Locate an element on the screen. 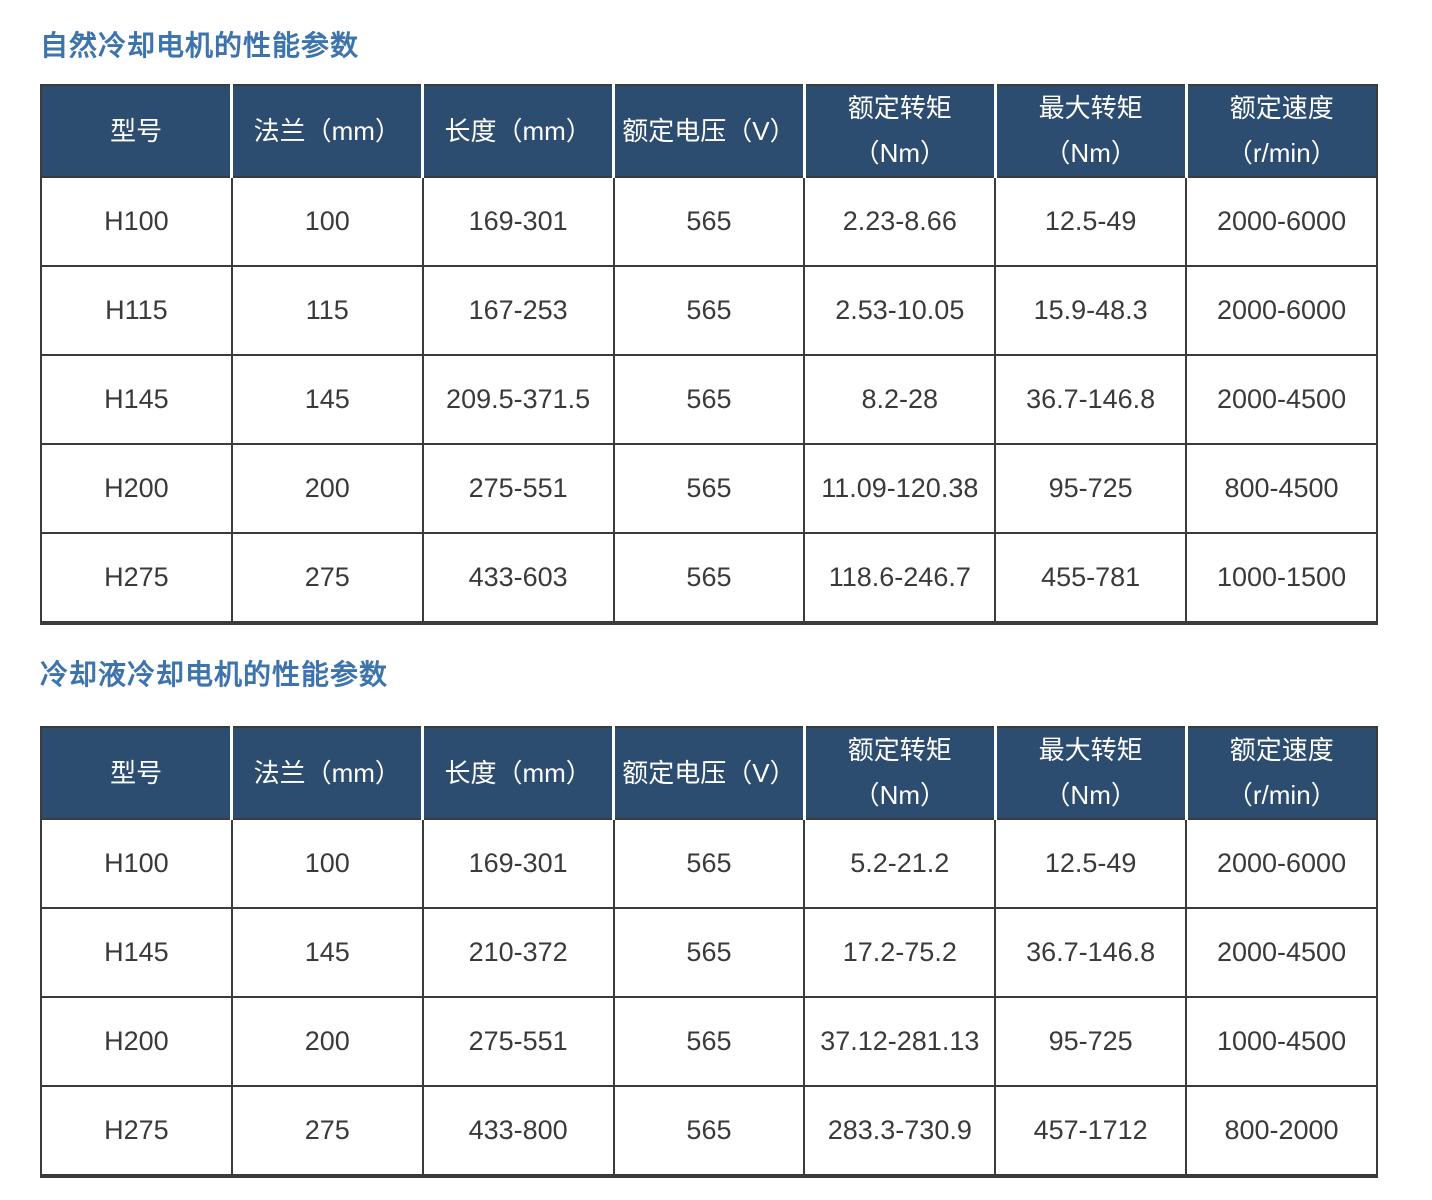 This screenshot has height=1200, width=1432. table-cell: 167-253 is located at coordinates (518, 310).